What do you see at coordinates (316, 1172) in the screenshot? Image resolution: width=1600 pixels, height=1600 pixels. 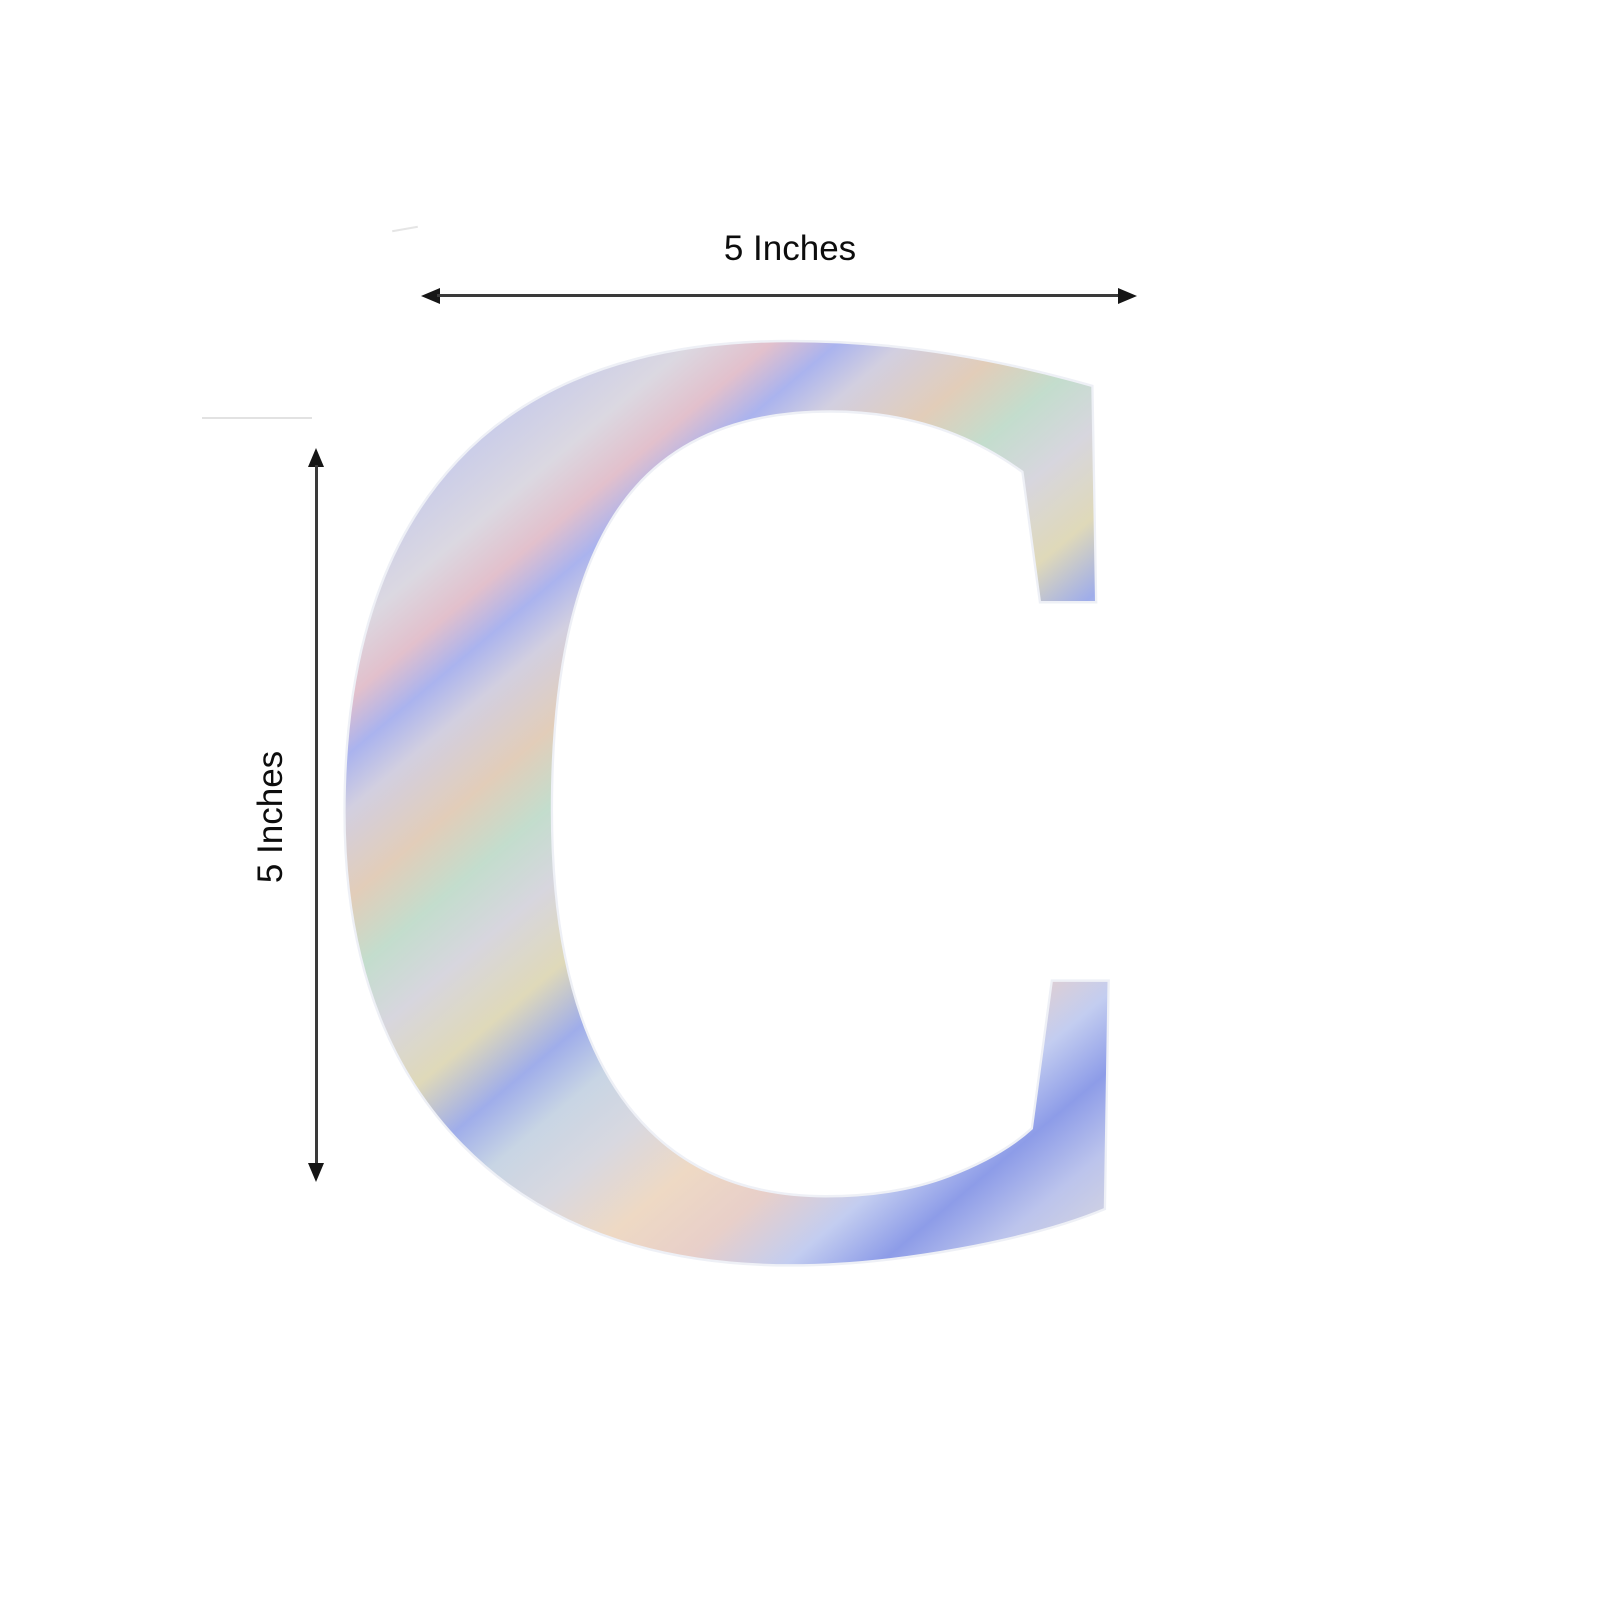 I see `height-arrow-down-arrowhead-icon` at bounding box center [316, 1172].